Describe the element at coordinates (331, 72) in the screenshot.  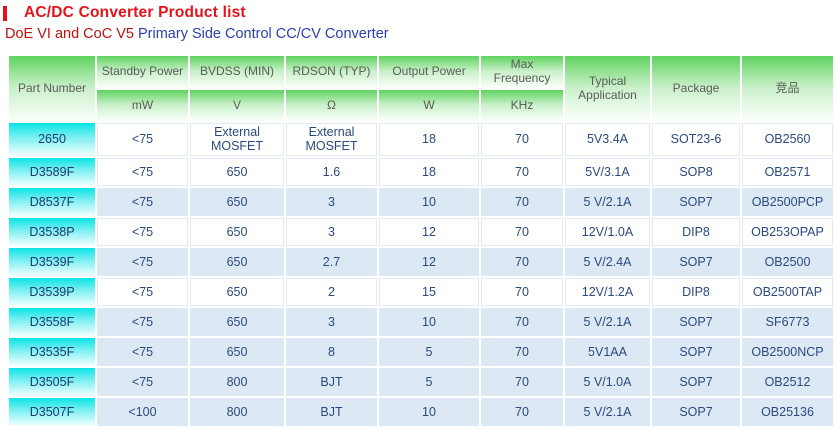
I see `col-header-rdson: RDSON (TYP)` at that location.